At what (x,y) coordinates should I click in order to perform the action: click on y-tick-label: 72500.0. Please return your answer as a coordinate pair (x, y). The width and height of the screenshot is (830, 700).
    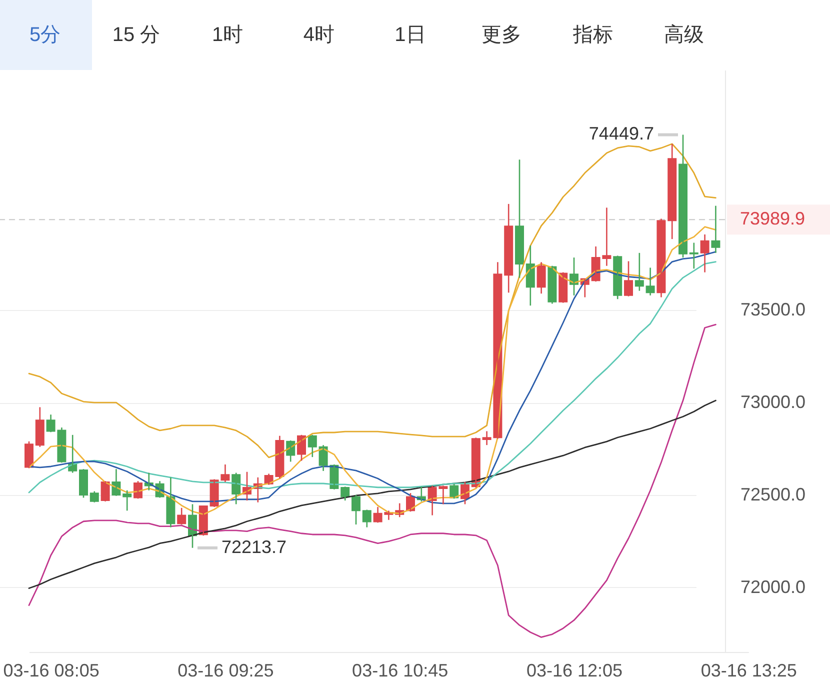
    Looking at the image, I should click on (773, 494).